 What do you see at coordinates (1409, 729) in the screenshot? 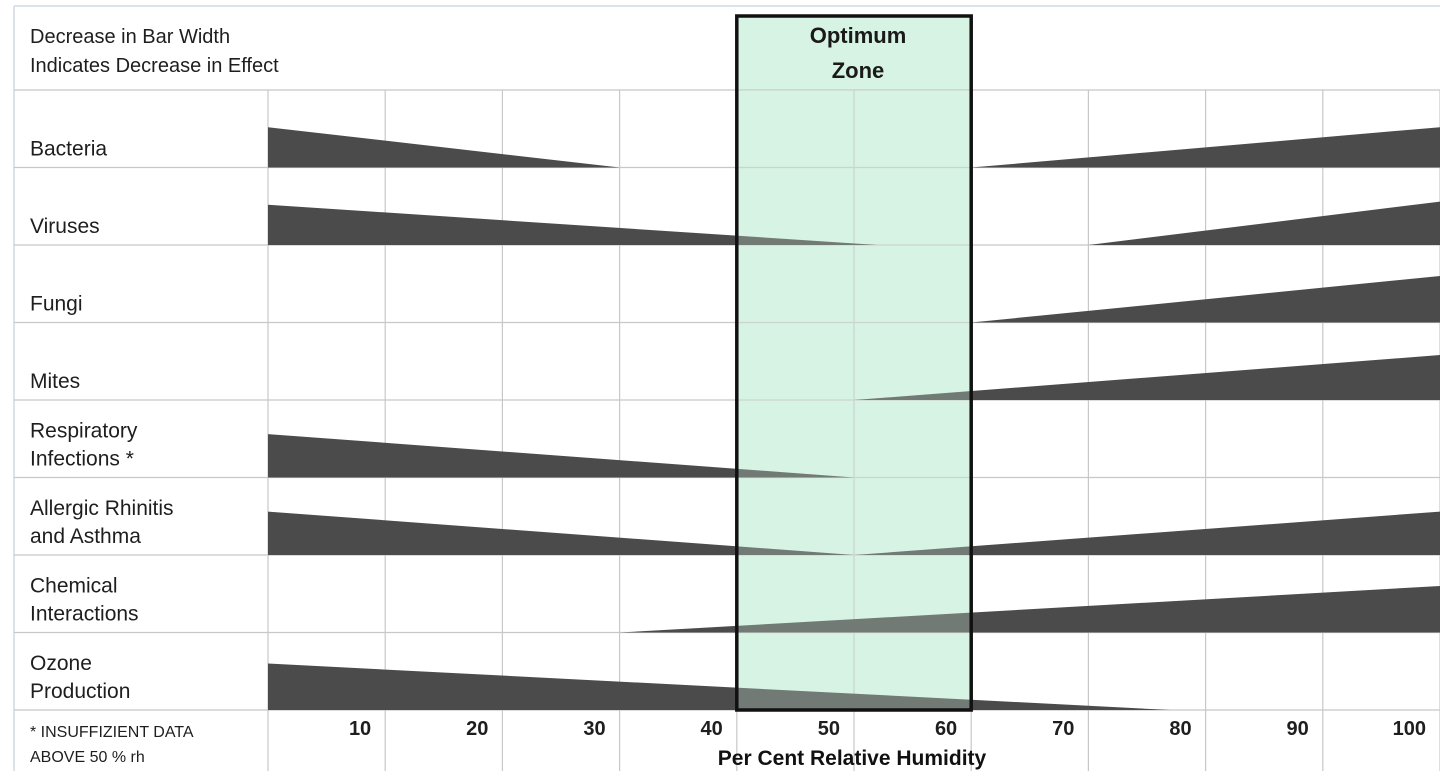
I see `x-tick-label: 100` at bounding box center [1409, 729].